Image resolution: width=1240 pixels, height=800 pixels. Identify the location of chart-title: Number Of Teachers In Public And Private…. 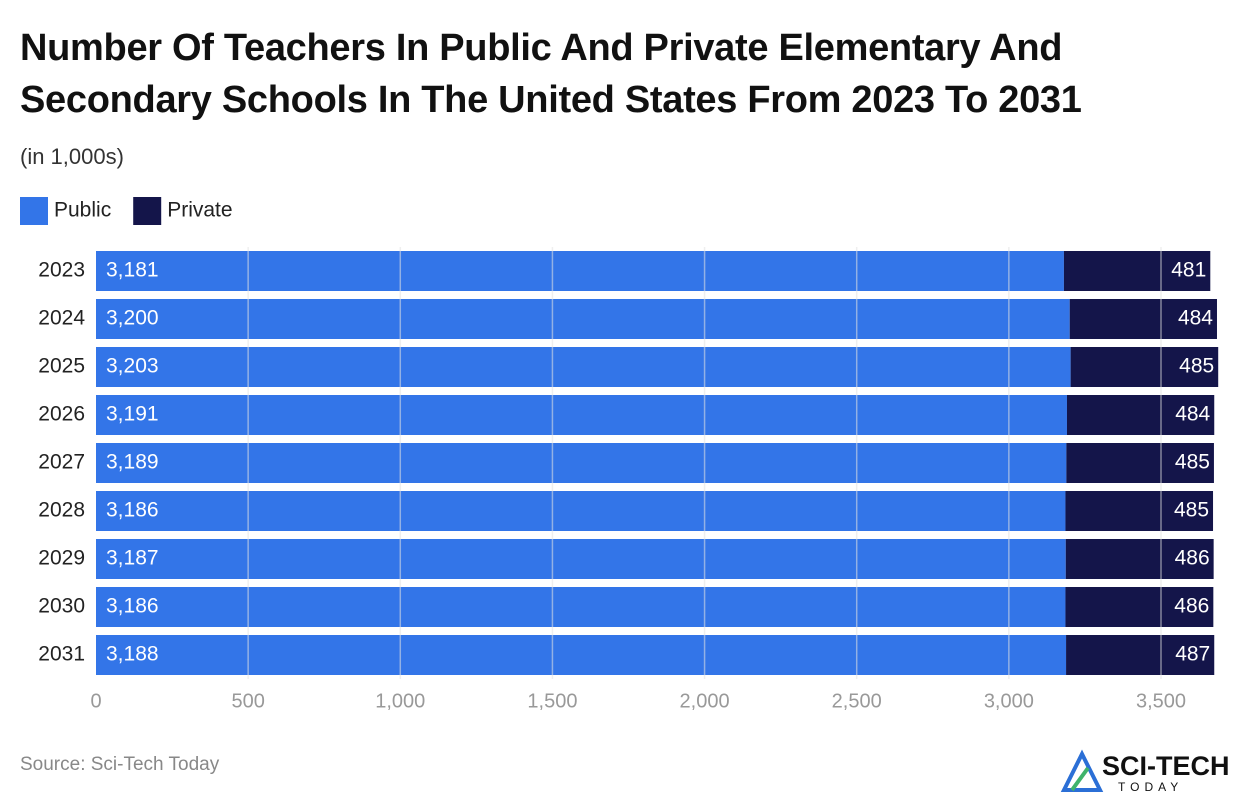
(551, 74).